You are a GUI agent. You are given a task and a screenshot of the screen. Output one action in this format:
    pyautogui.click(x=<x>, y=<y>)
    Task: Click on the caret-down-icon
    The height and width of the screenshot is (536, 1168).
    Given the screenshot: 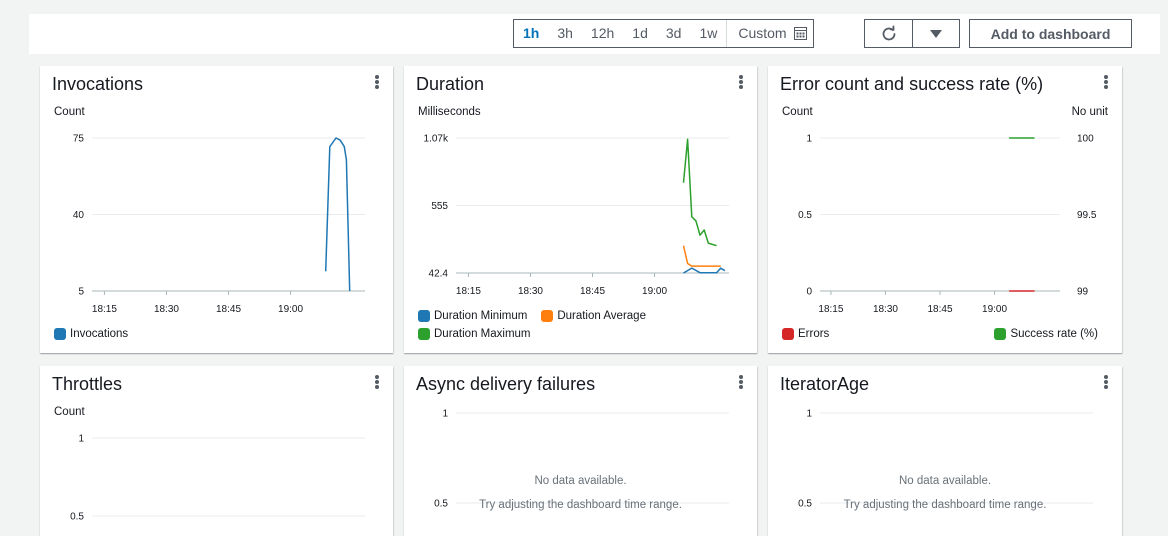 What is the action you would take?
    pyautogui.click(x=936, y=33)
    